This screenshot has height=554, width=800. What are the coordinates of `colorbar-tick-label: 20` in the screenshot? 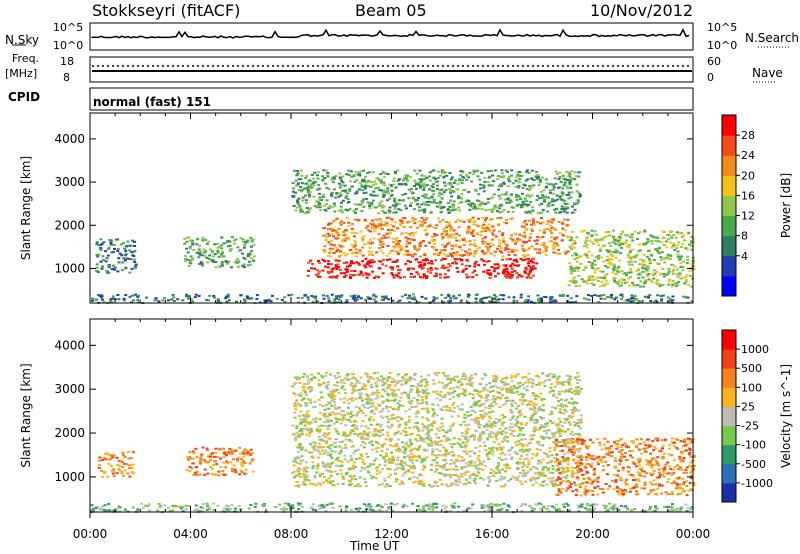 It's located at (748, 175).